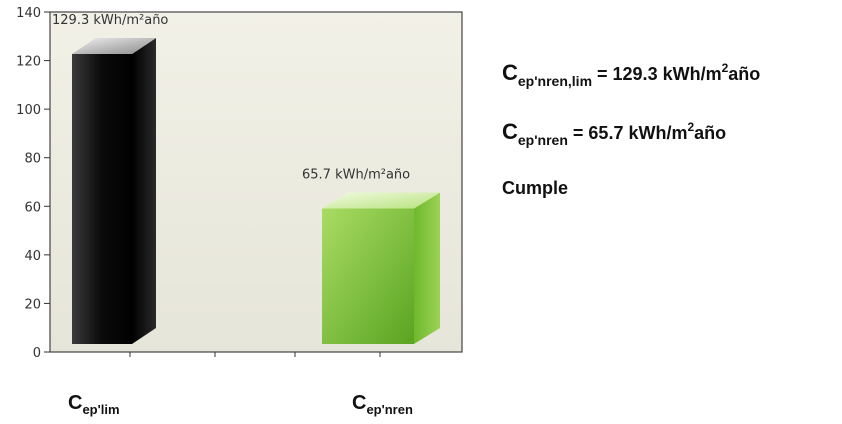  What do you see at coordinates (631, 74) in the screenshot?
I see `limit-equation: Cep'nren,lim = 129.3 kWh/m2año` at bounding box center [631, 74].